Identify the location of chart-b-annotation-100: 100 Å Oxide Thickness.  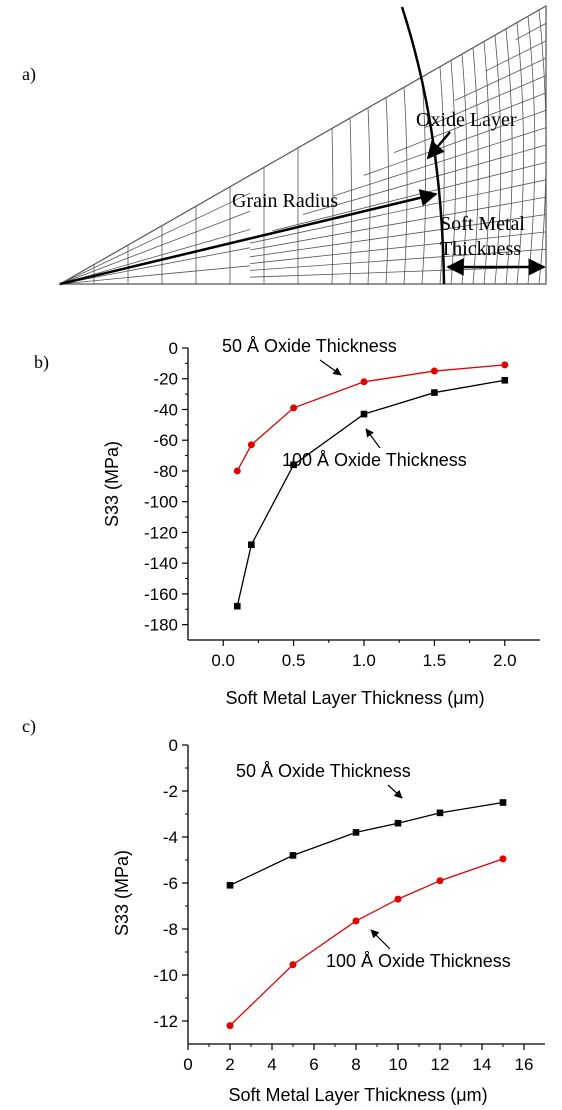
(374, 460).